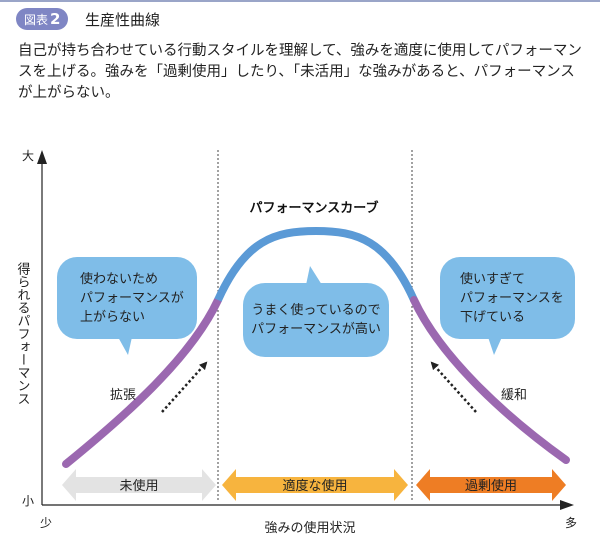 The width and height of the screenshot is (600, 554). I want to click on bubble-underuse-line-1: 使わないため, so click(119, 279).